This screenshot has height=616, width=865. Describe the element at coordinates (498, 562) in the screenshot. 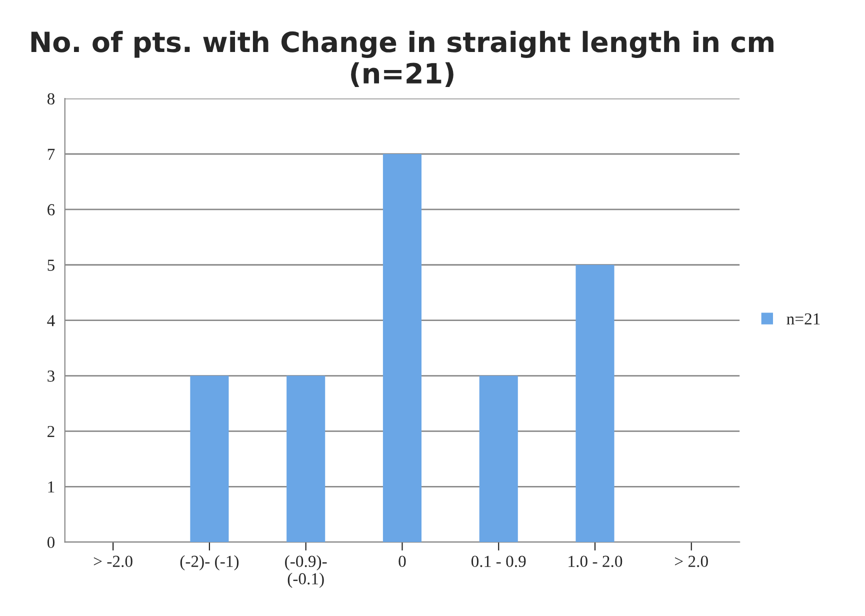

I see `x-tick-label: 0.1 - 0.9` at that location.